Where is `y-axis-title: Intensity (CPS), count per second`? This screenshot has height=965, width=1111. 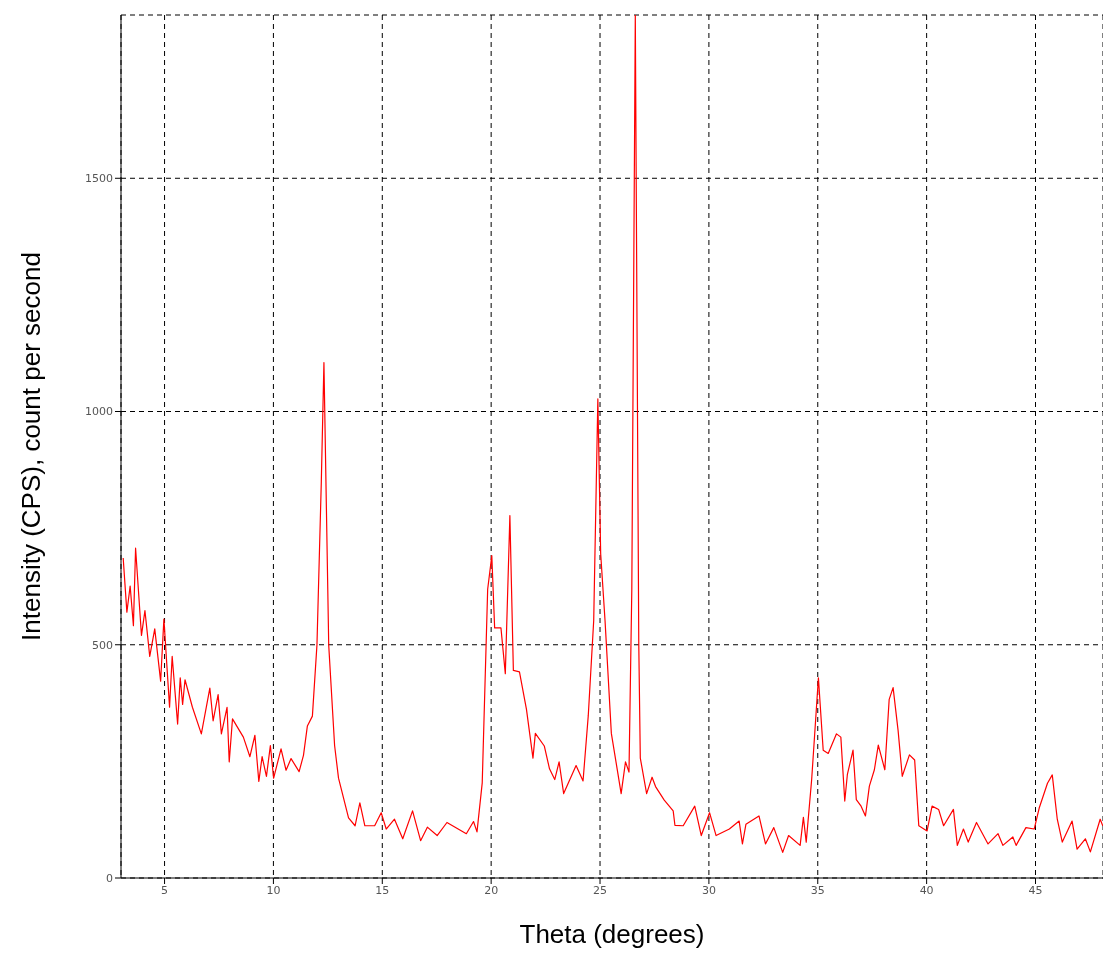
y-axis-title: Intensity (CPS), count per second is located at coordinates (31, 446).